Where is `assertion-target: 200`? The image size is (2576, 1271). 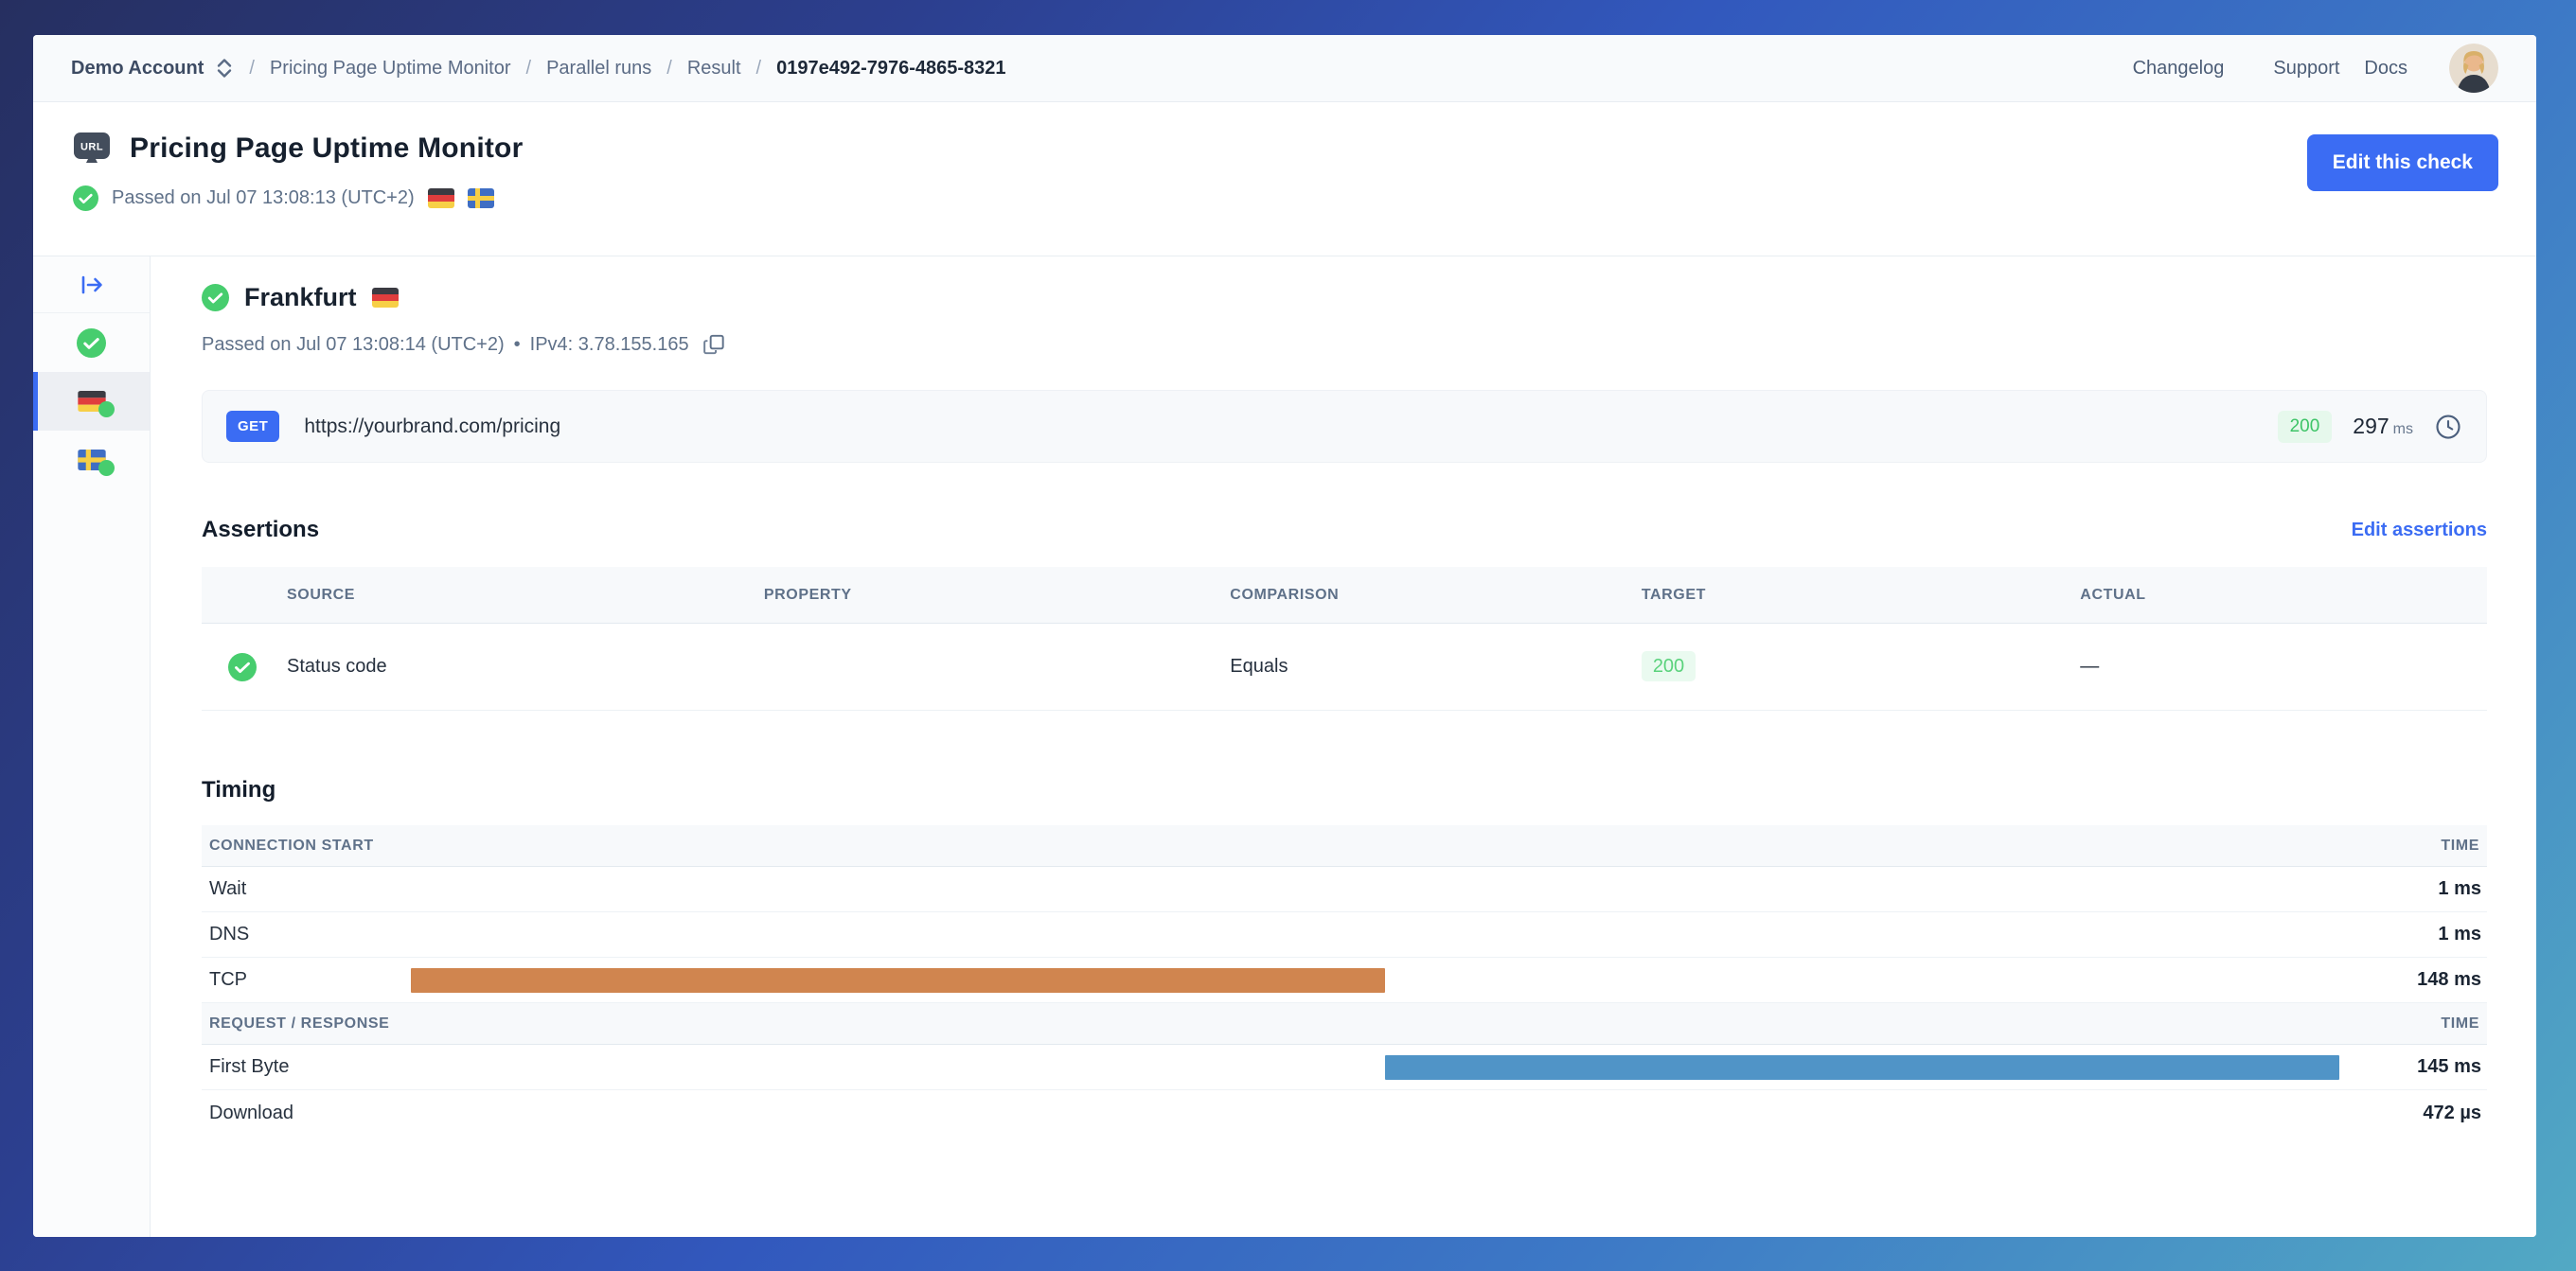 assertion-target: 200 is located at coordinates (1669, 666).